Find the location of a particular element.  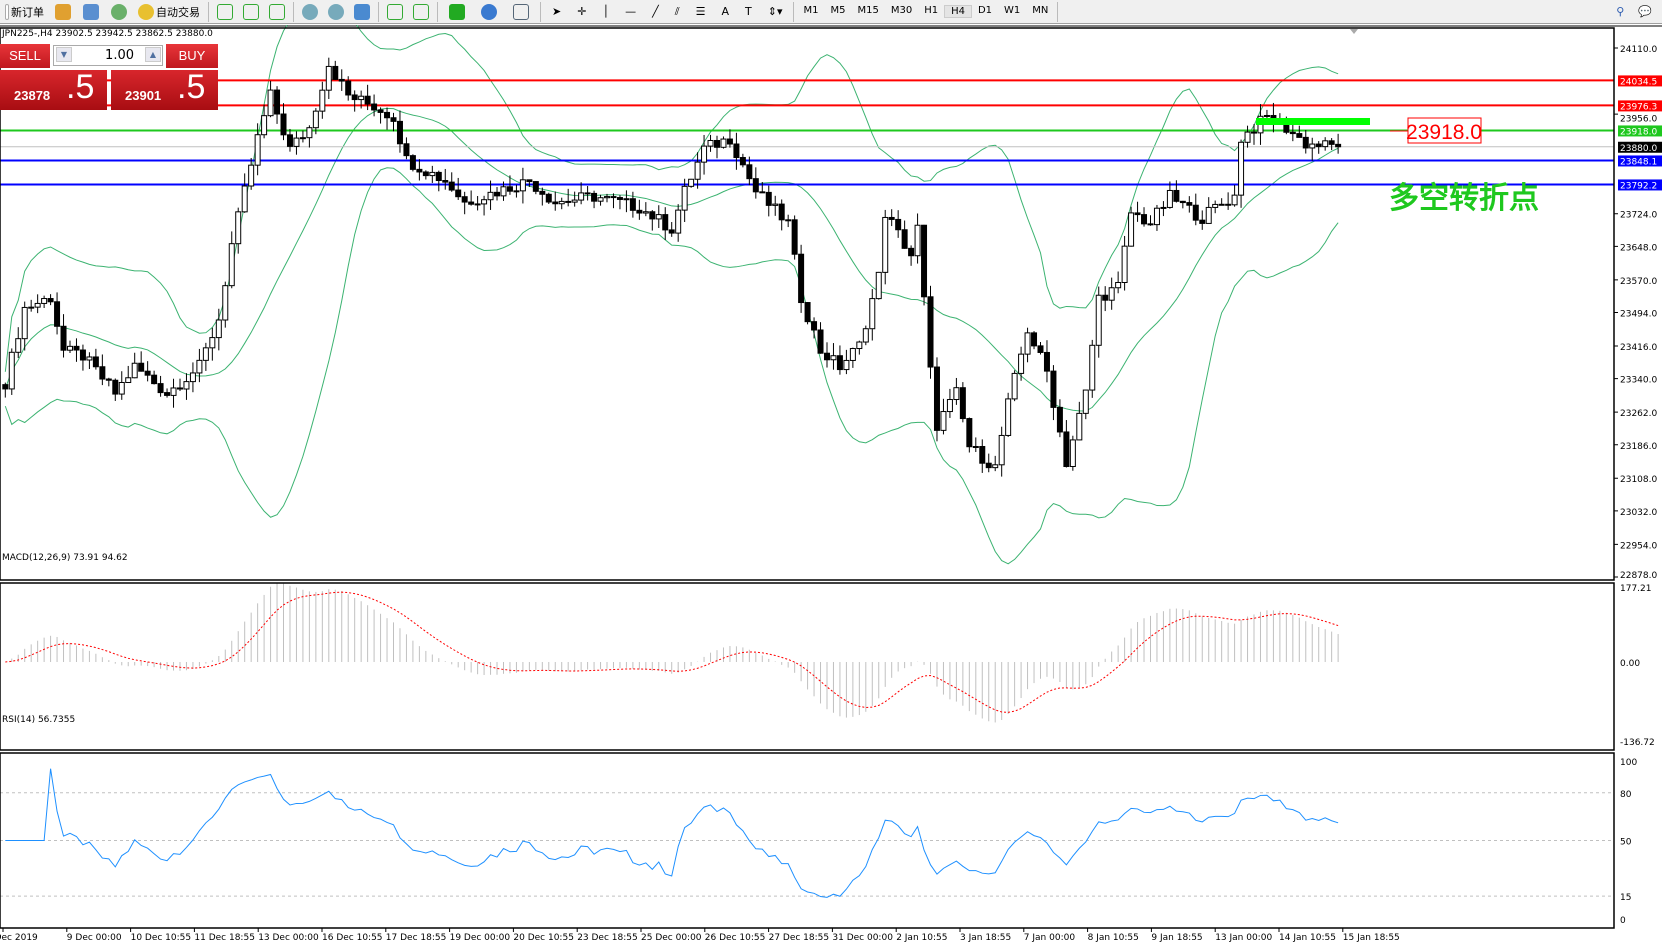

rsi-axis-label: 80 is located at coordinates (1626, 795).